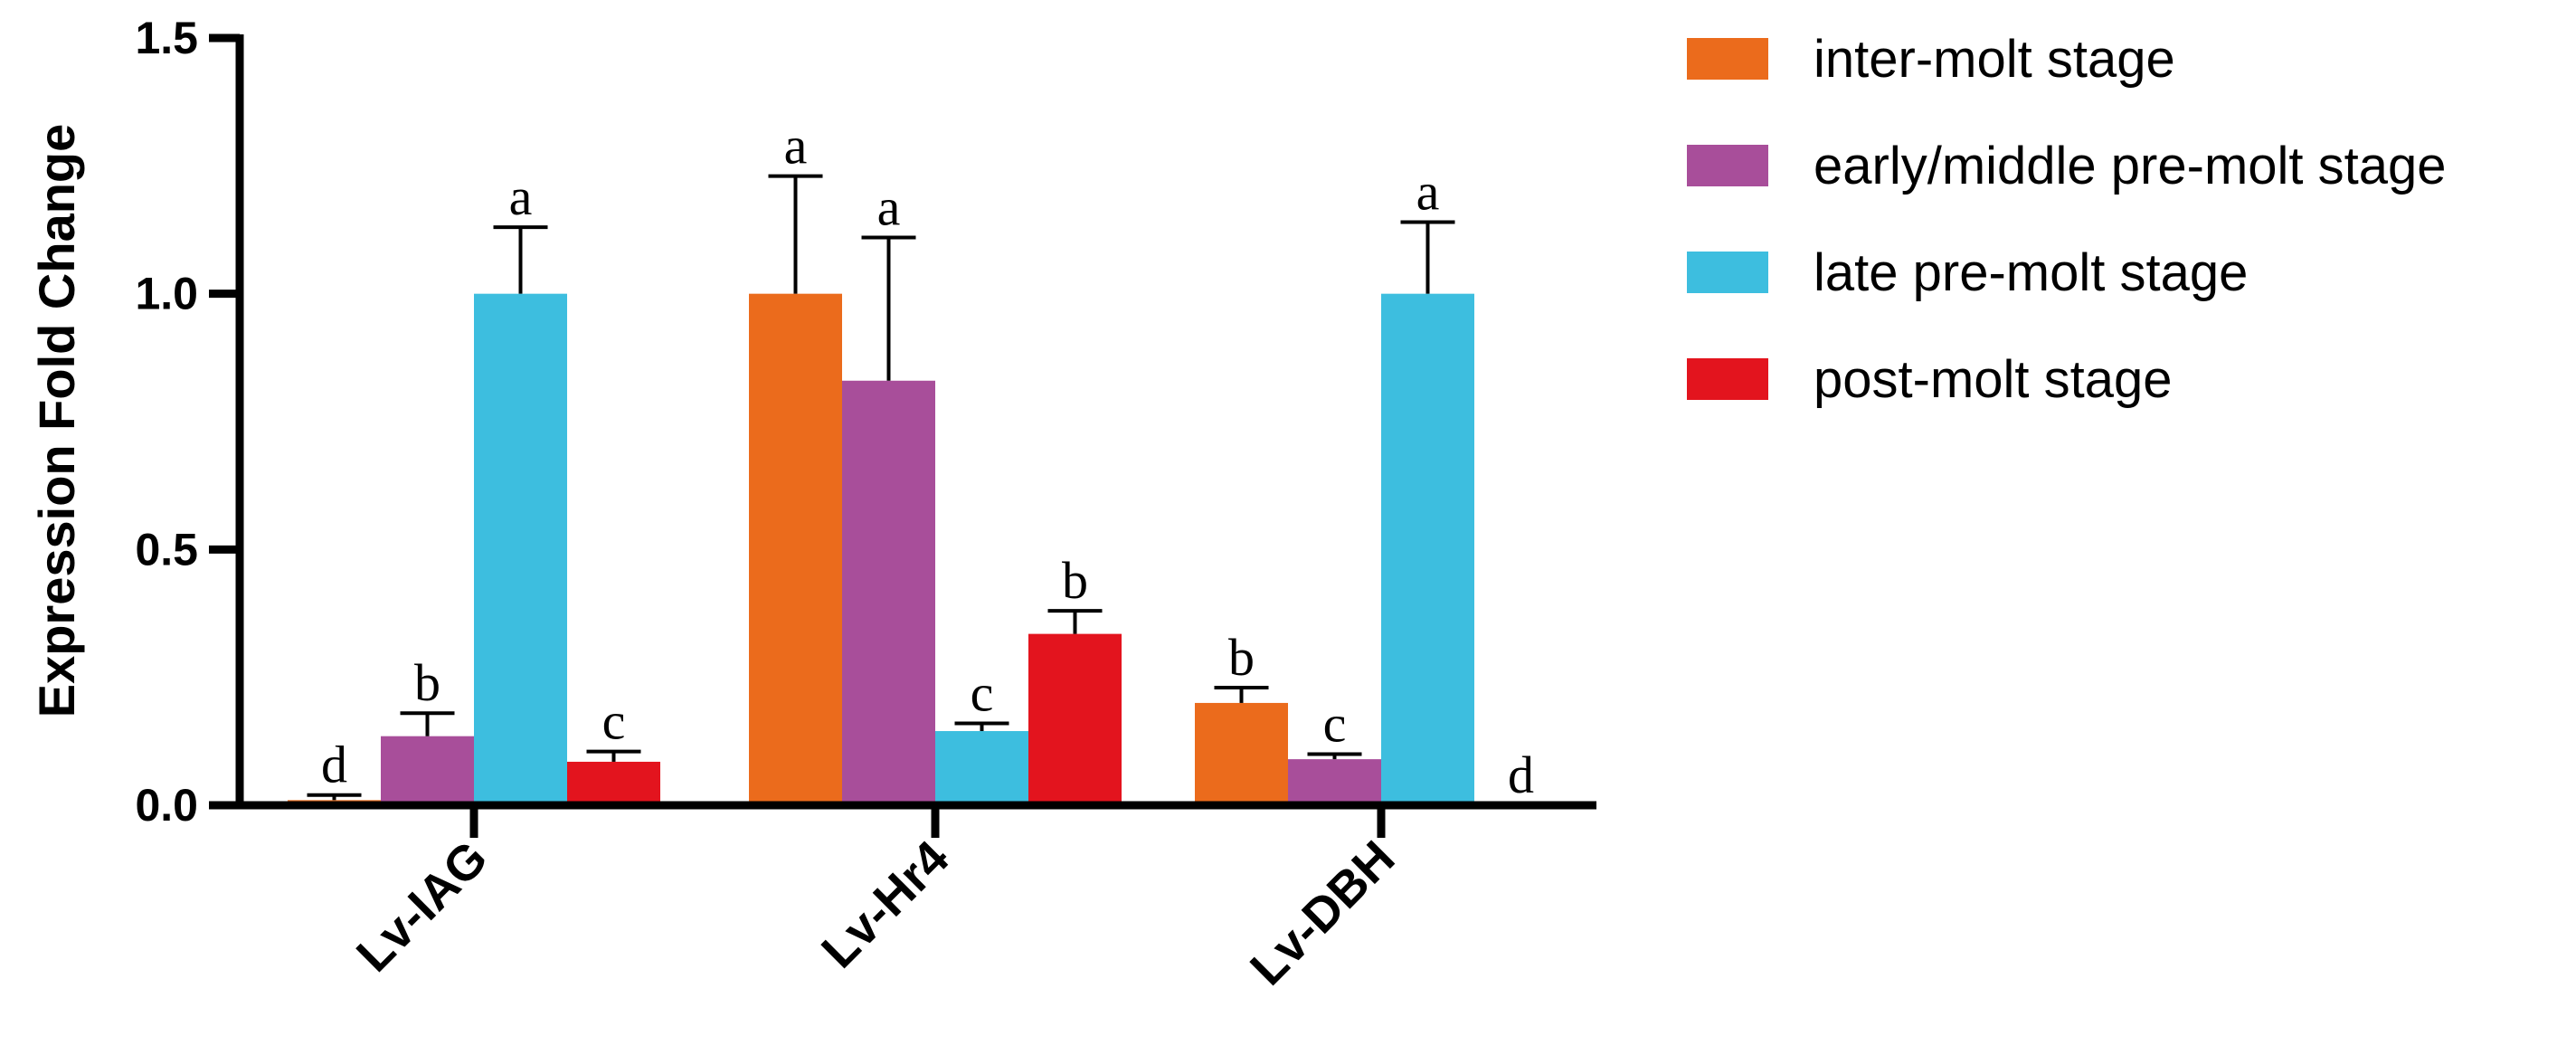 This screenshot has height=1064, width=2576. What do you see at coordinates (2130, 166) in the screenshot?
I see `legend-label: early/middle pre-molt stage` at bounding box center [2130, 166].